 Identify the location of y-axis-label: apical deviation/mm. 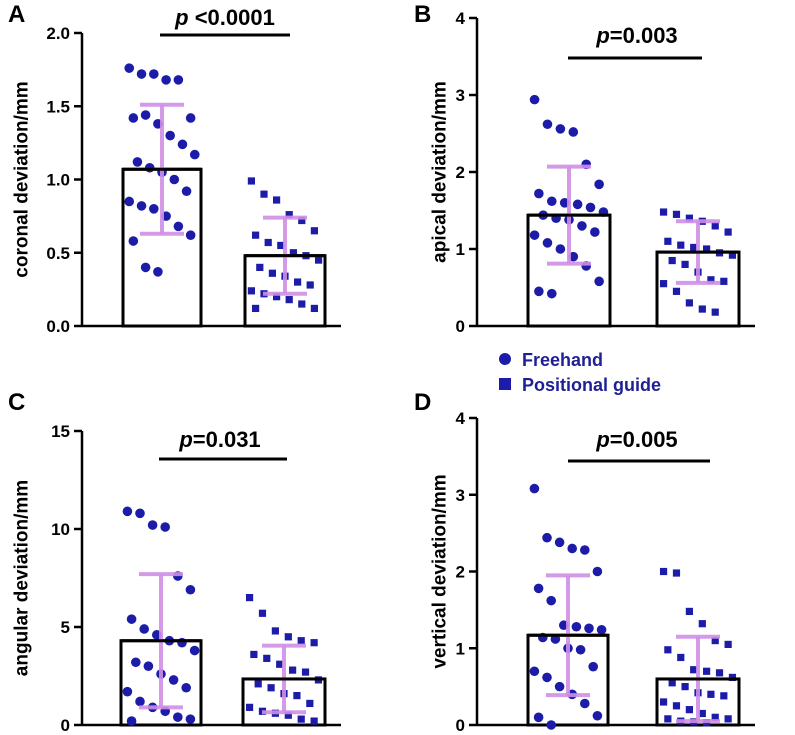
(440, 172).